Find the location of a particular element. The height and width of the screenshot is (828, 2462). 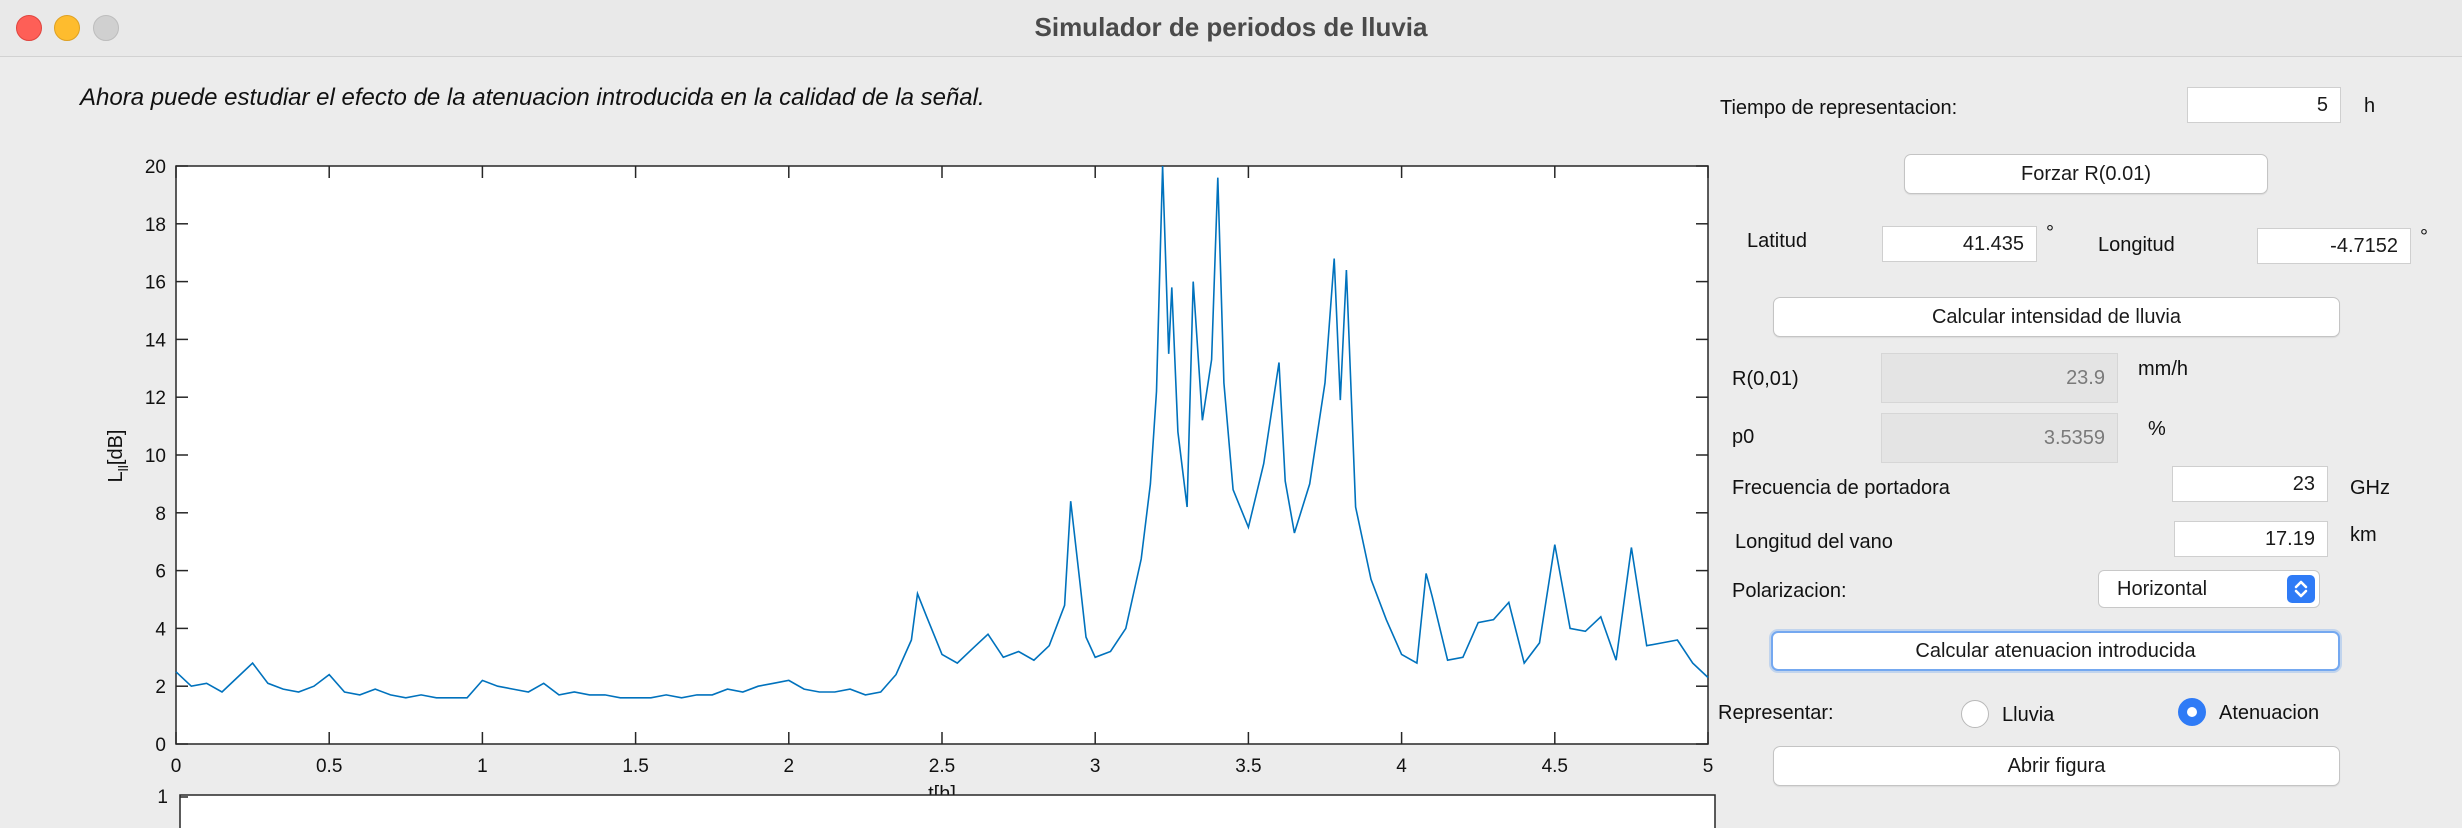

abrir-figura-button: Abrir figura is located at coordinates (2056, 766).